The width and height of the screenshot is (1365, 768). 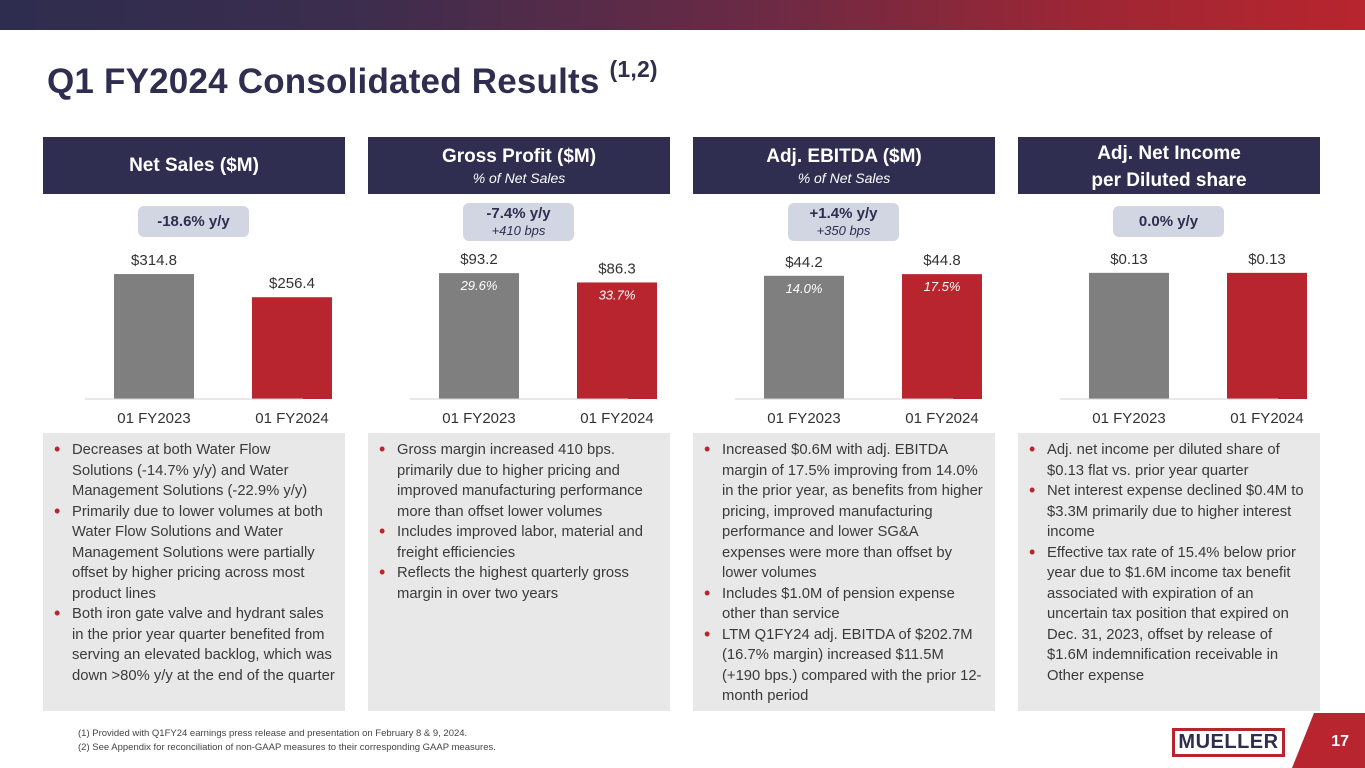 I want to click on title-footnote-ref: (1,2), so click(x=633, y=69).